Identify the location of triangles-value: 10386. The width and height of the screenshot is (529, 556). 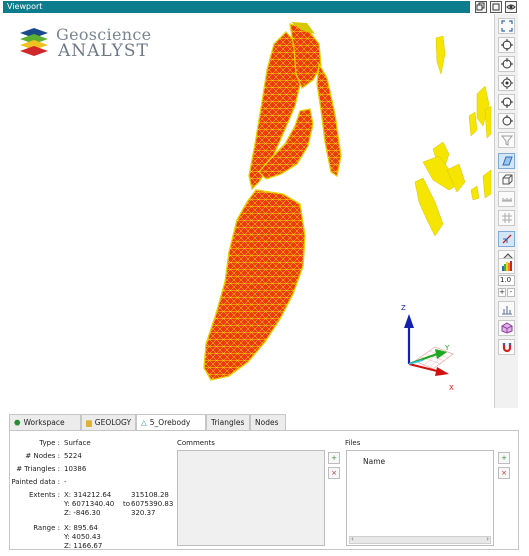
(75, 469).